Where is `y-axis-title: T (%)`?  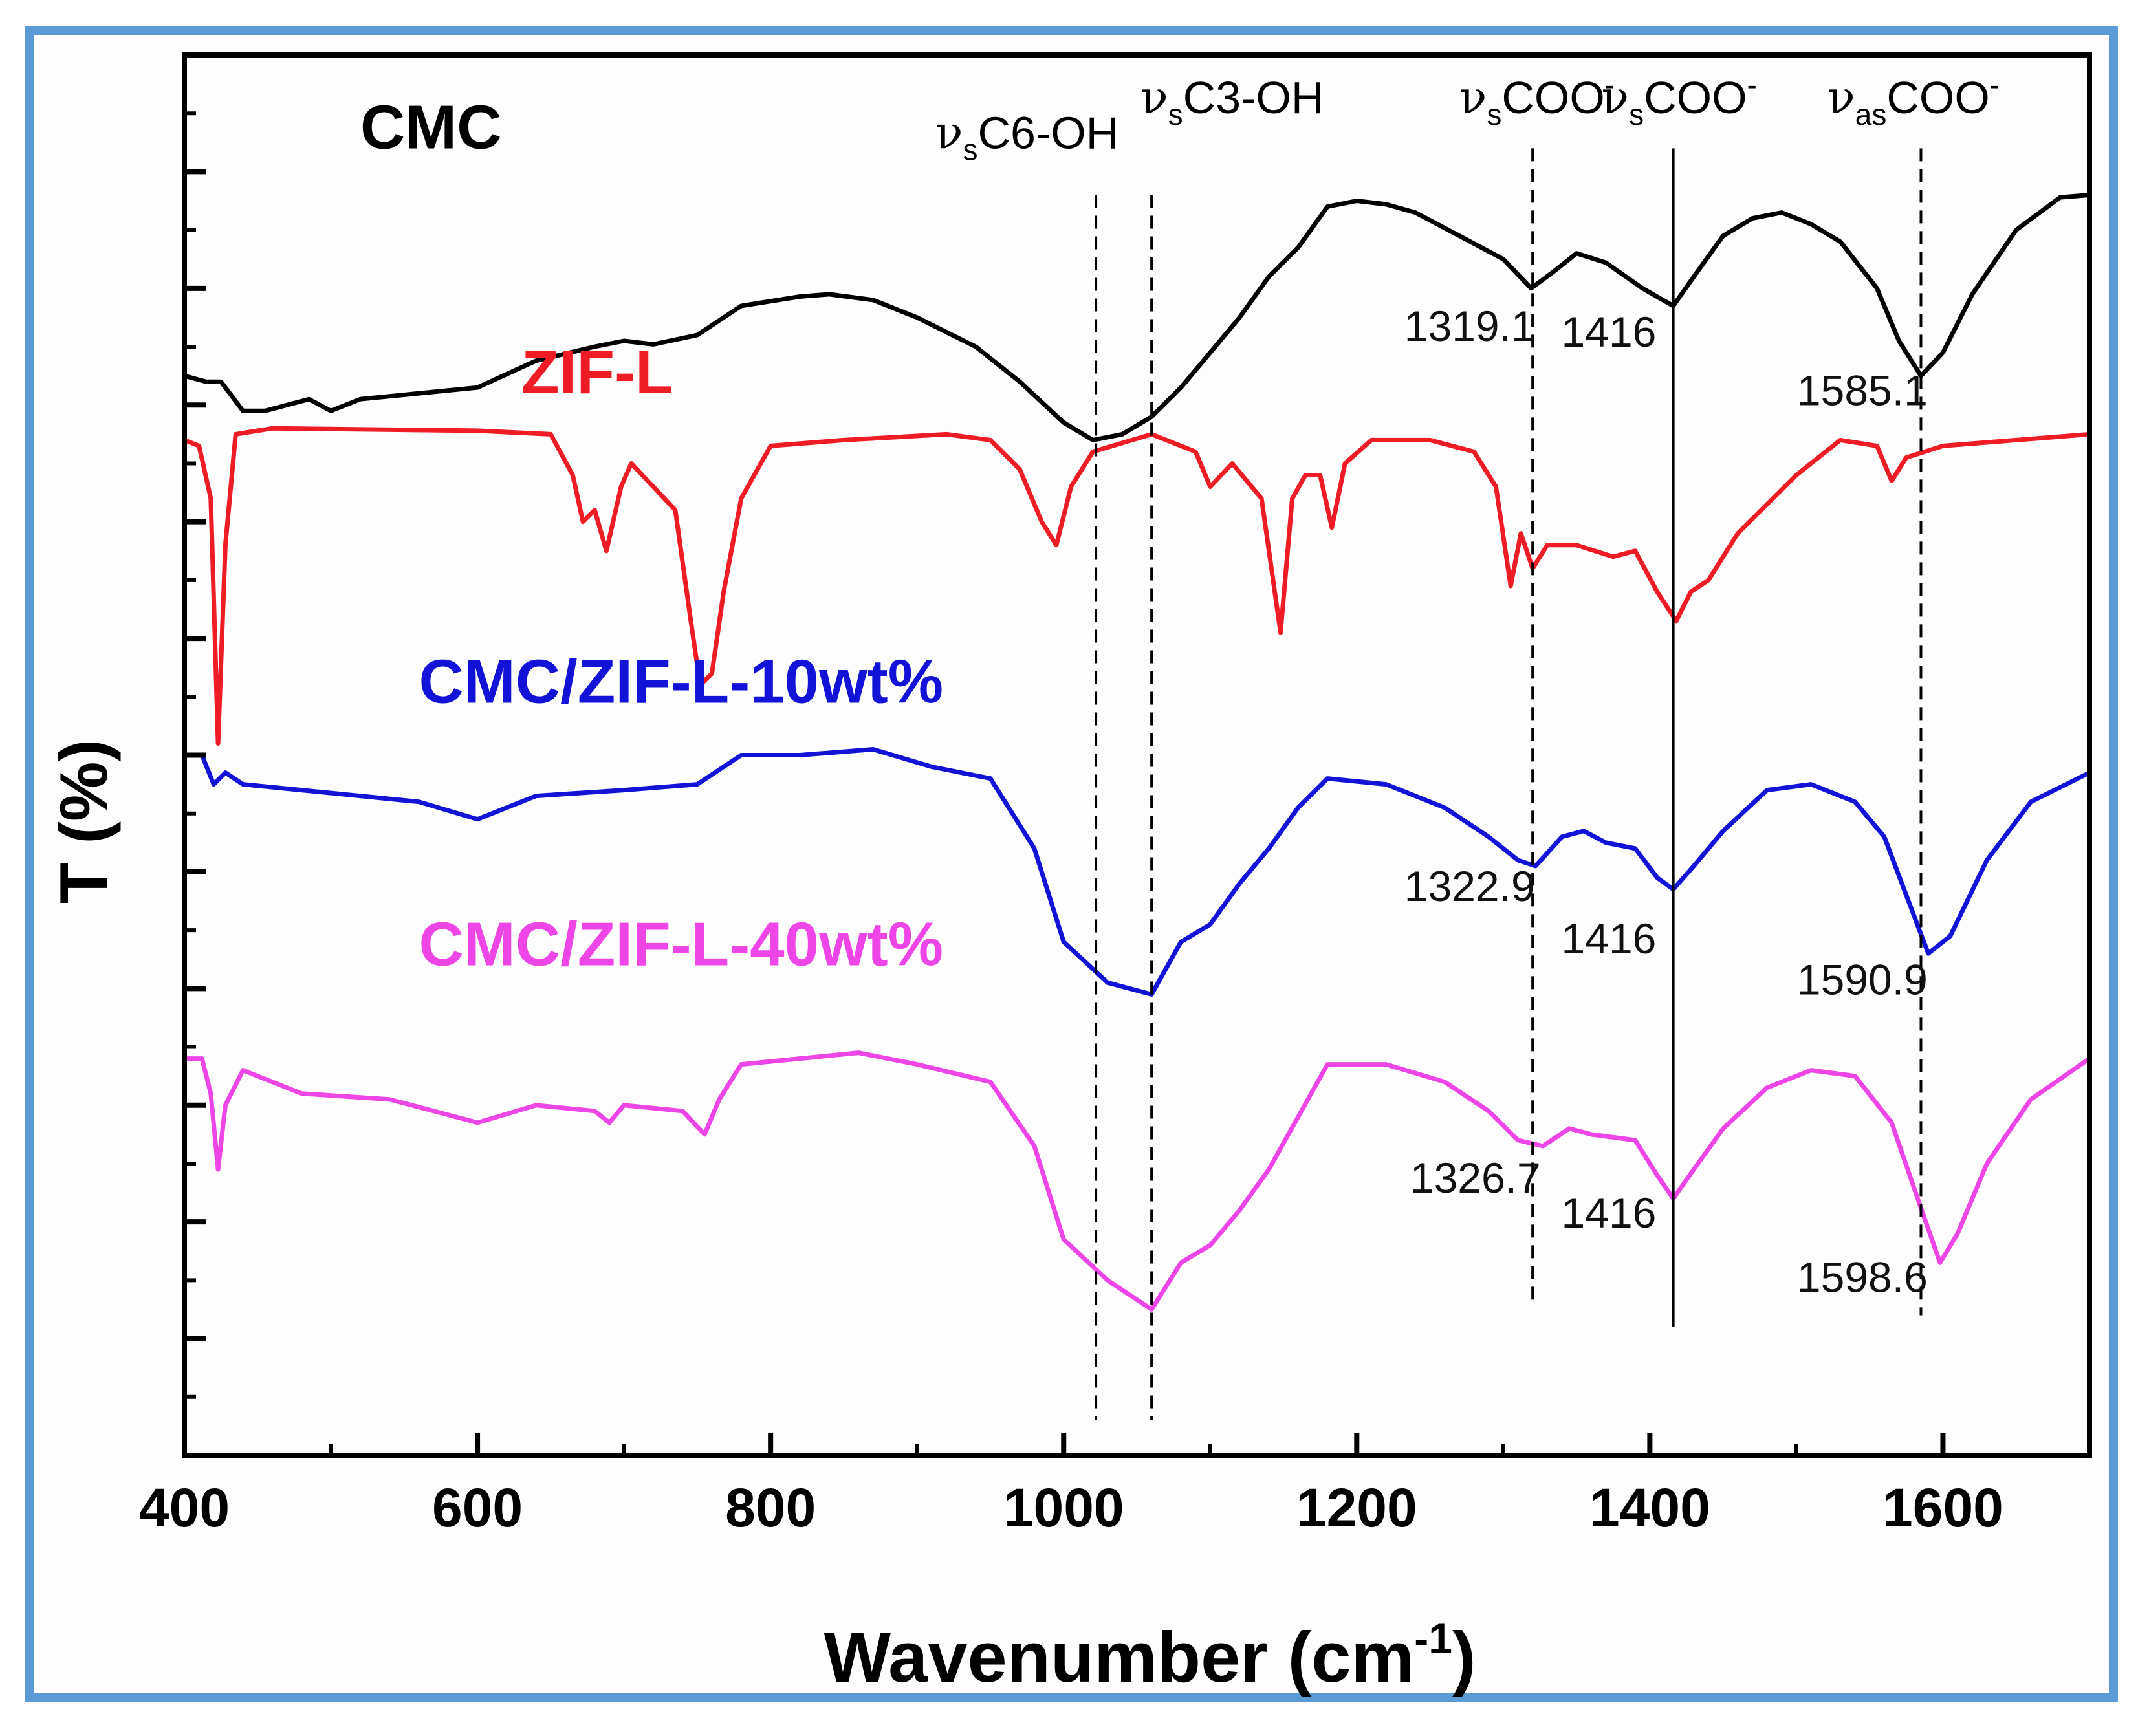
y-axis-title: T (%) is located at coordinates (84, 821).